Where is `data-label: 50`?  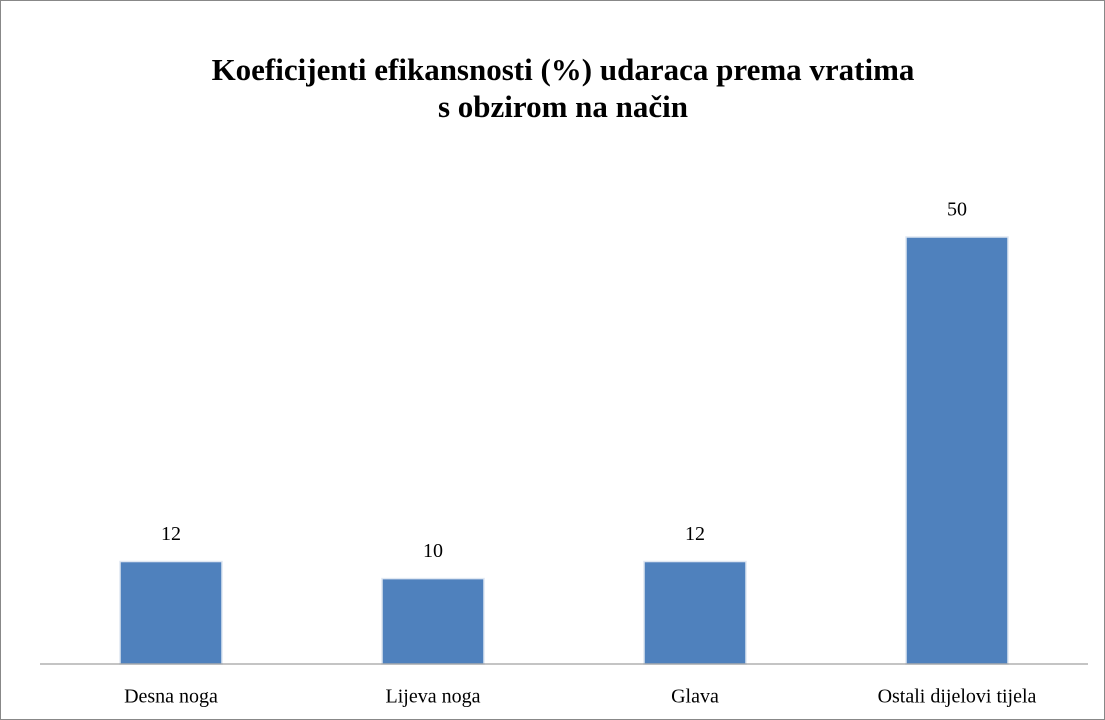 data-label: 50 is located at coordinates (957, 210).